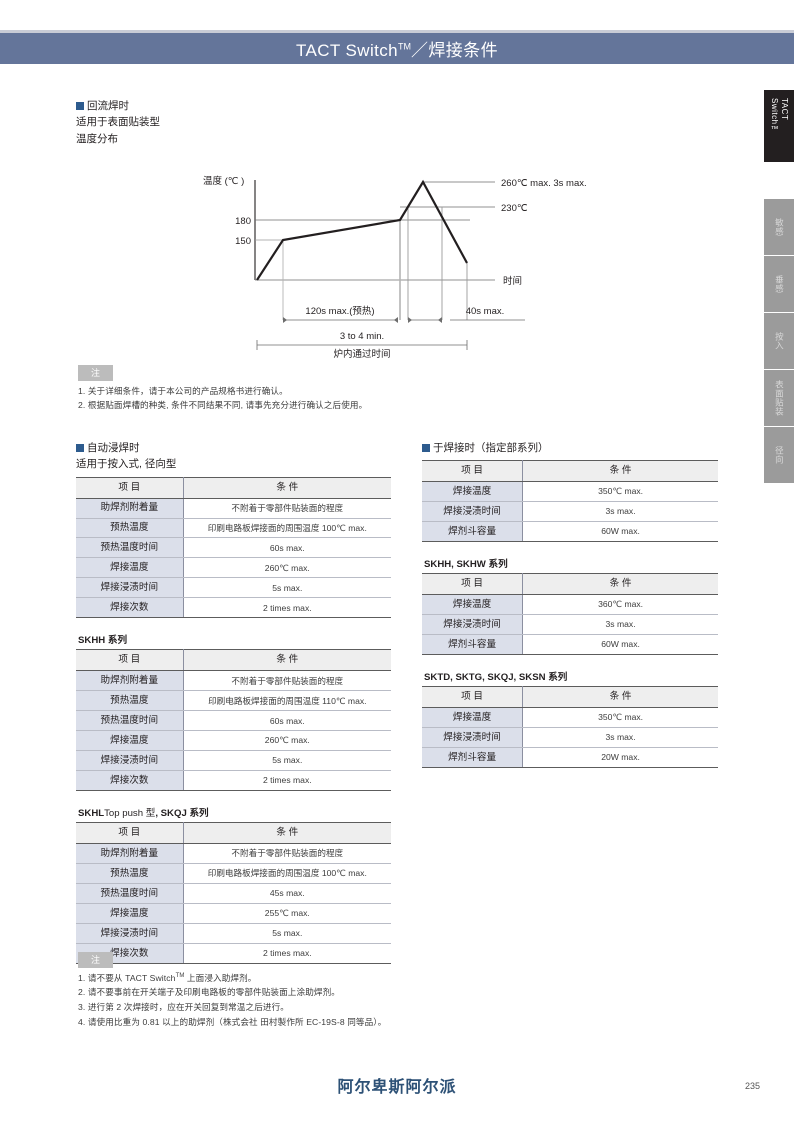  Describe the element at coordinates (220, 977) in the screenshot. I see `note-line-part-b: 上面浸入助焊剂。` at that location.